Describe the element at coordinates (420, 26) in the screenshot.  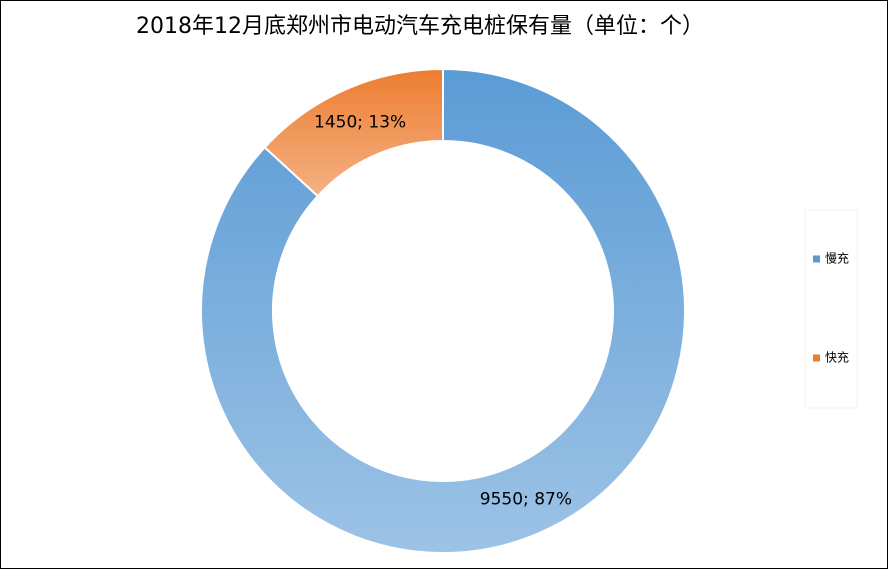
I see `chart-title: 2018年12月底郑州市电动汽车充电桩保有量（单位：个）` at that location.